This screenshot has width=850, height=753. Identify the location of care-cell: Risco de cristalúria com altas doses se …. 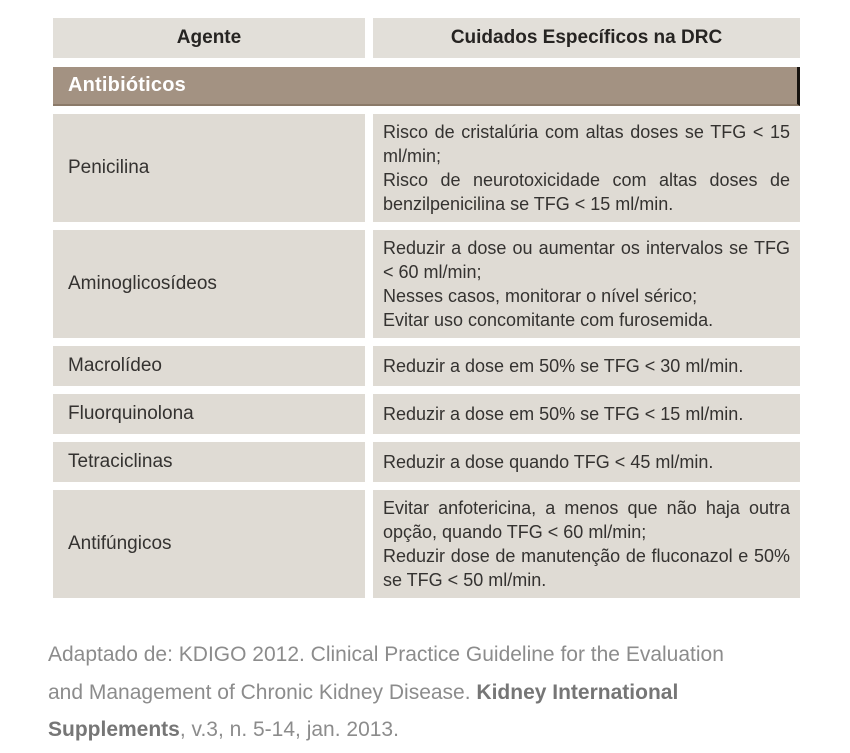
(586, 168).